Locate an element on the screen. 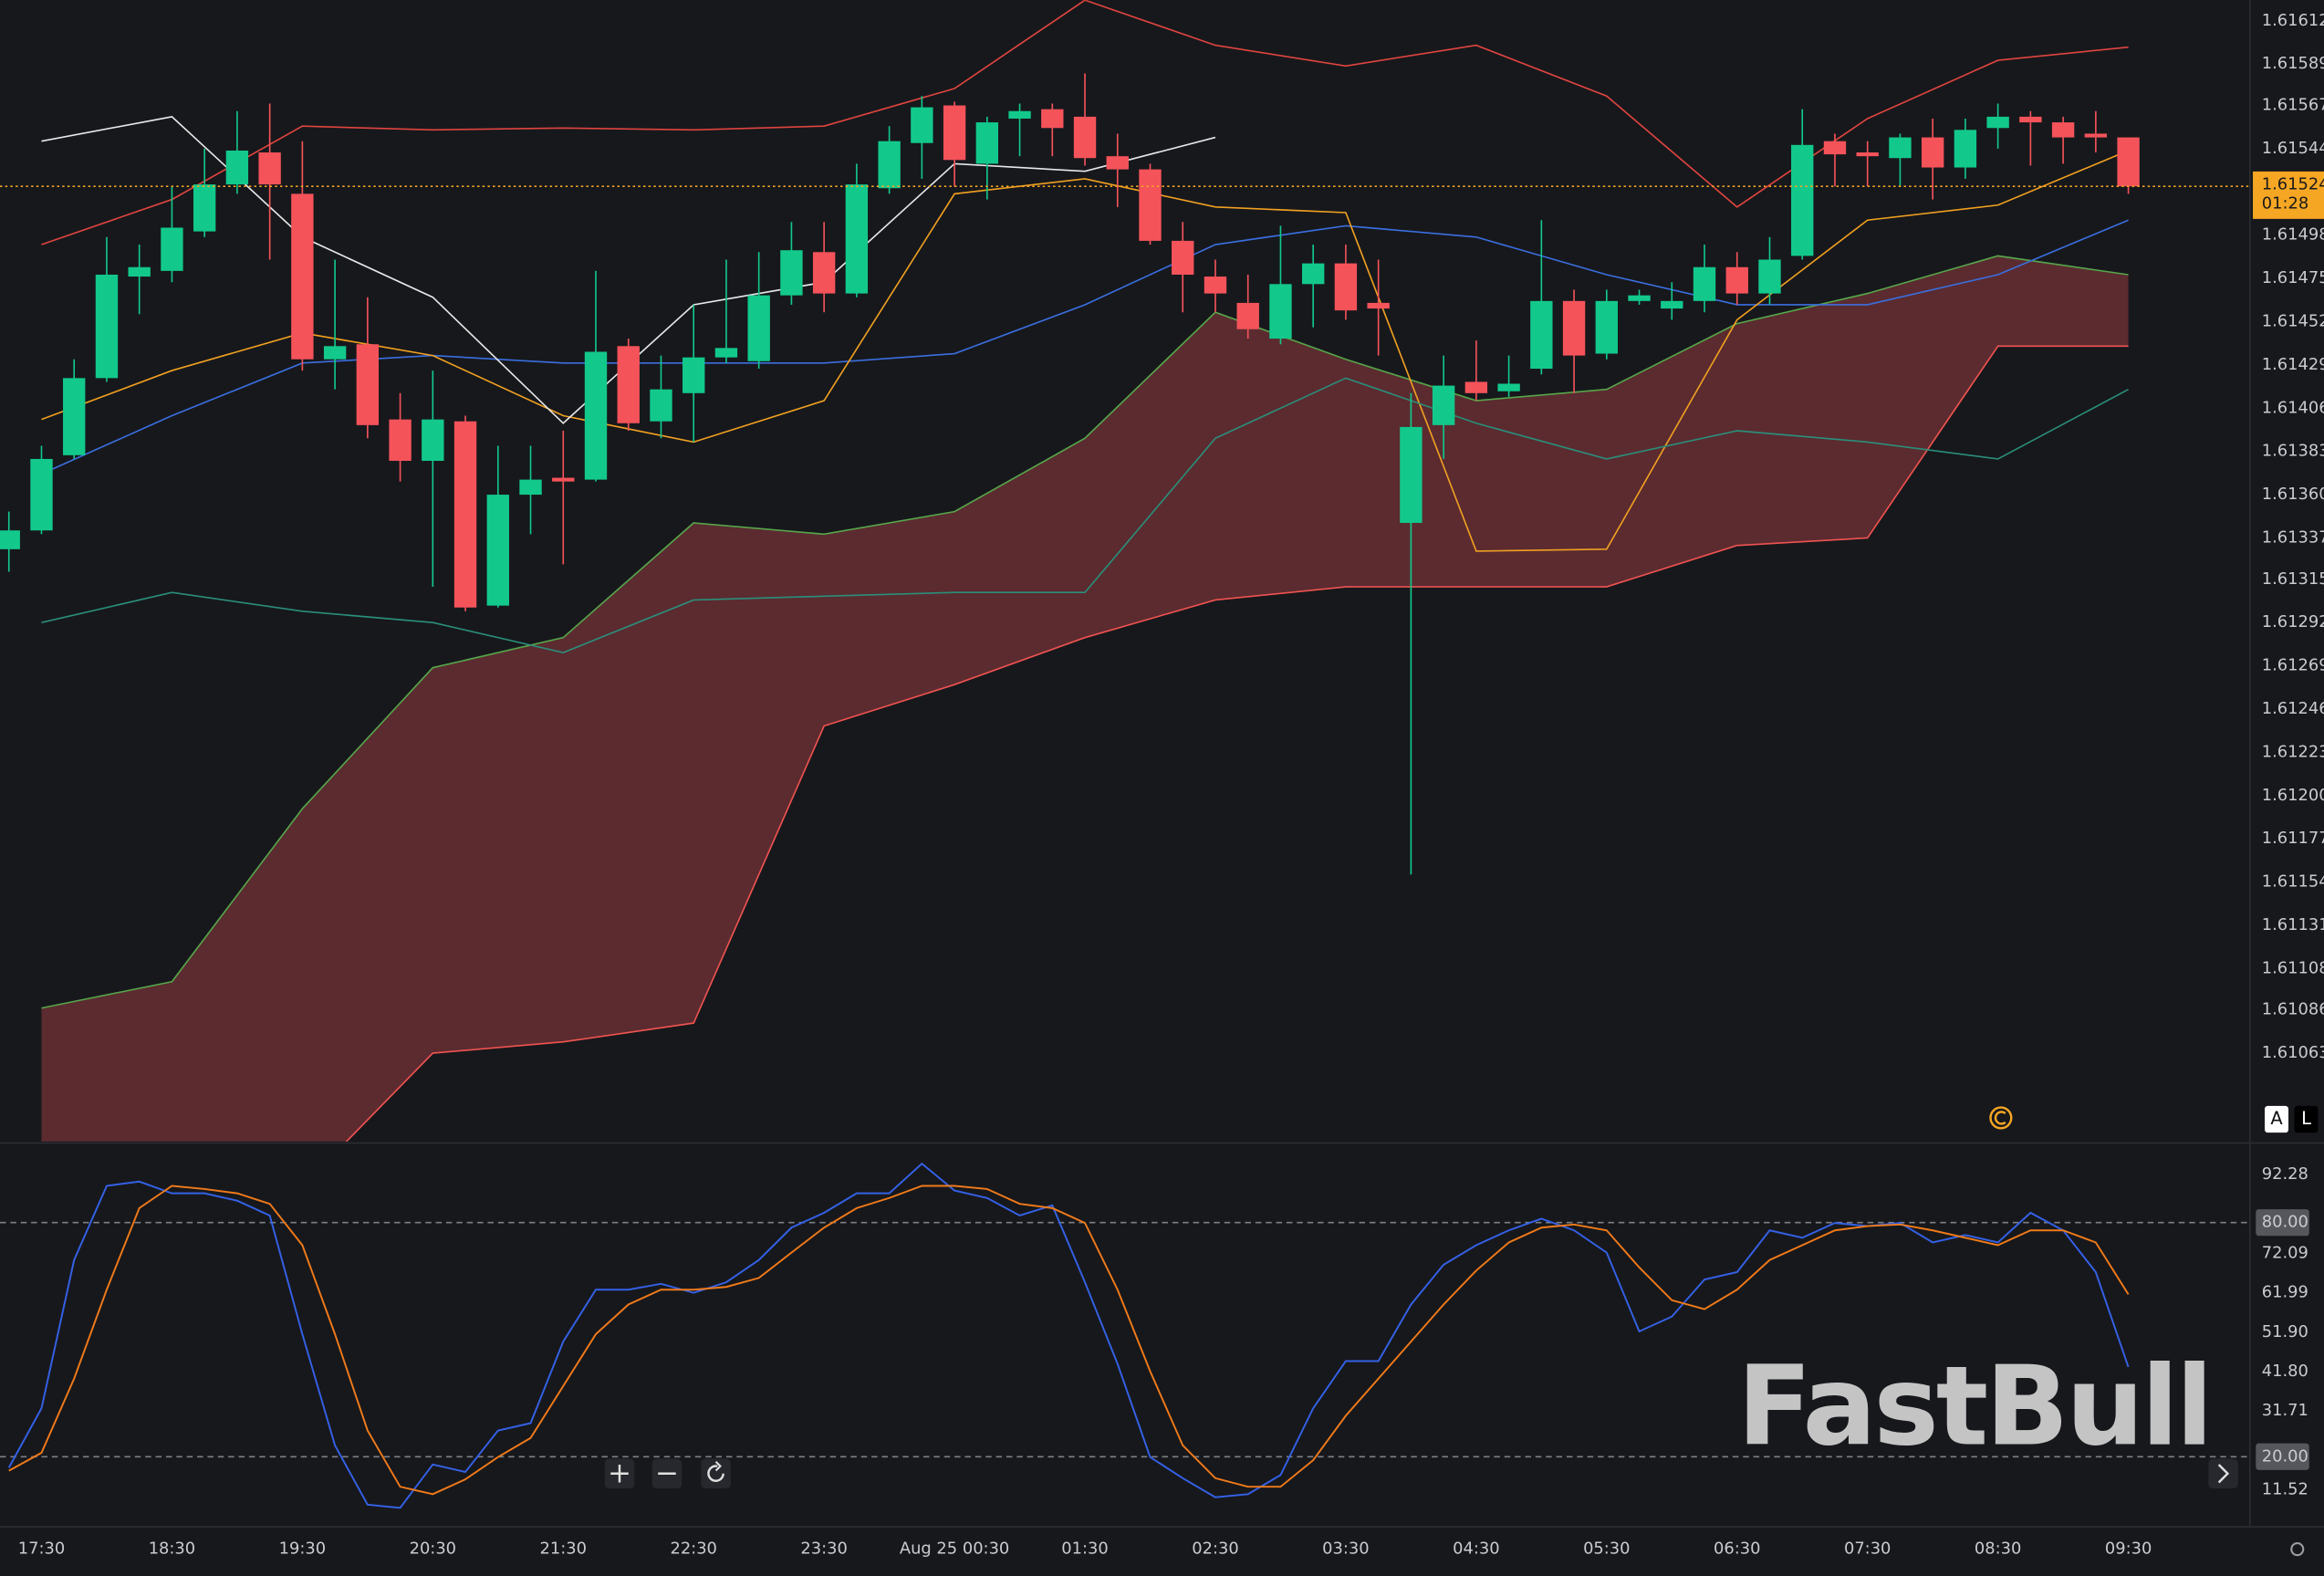 The width and height of the screenshot is (2324, 1576). y-tick-label: 31.71 is located at coordinates (2285, 1410).